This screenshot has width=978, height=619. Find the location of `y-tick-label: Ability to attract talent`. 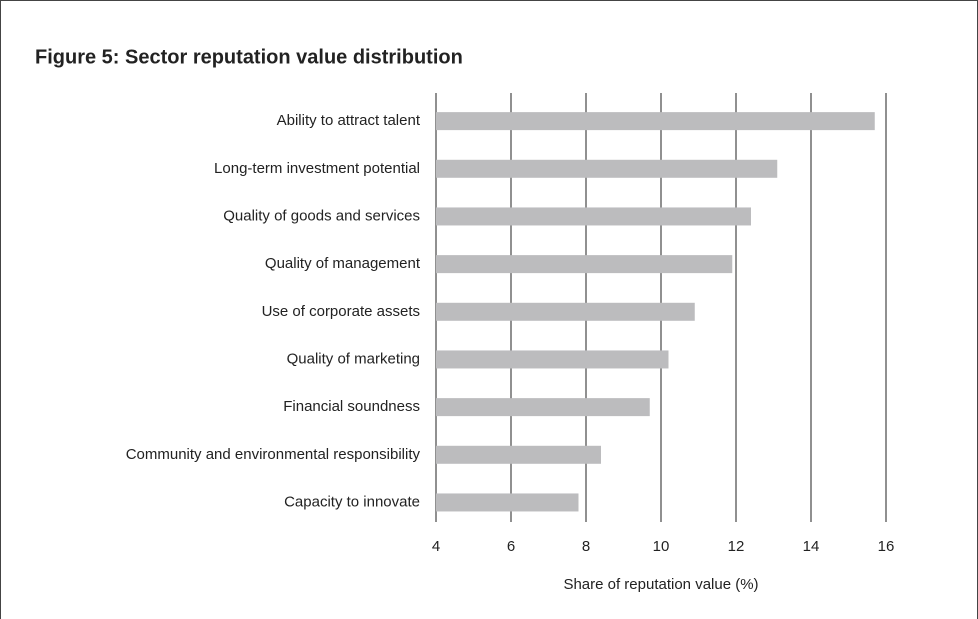

y-tick-label: Ability to attract talent is located at coordinates (349, 120).